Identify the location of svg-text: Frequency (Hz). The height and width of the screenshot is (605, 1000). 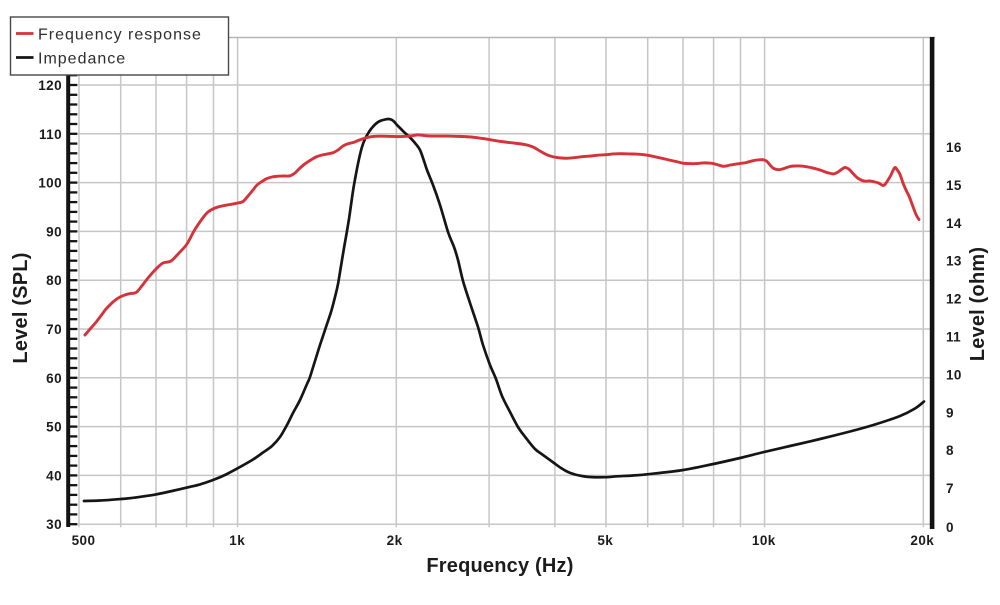
(499, 566).